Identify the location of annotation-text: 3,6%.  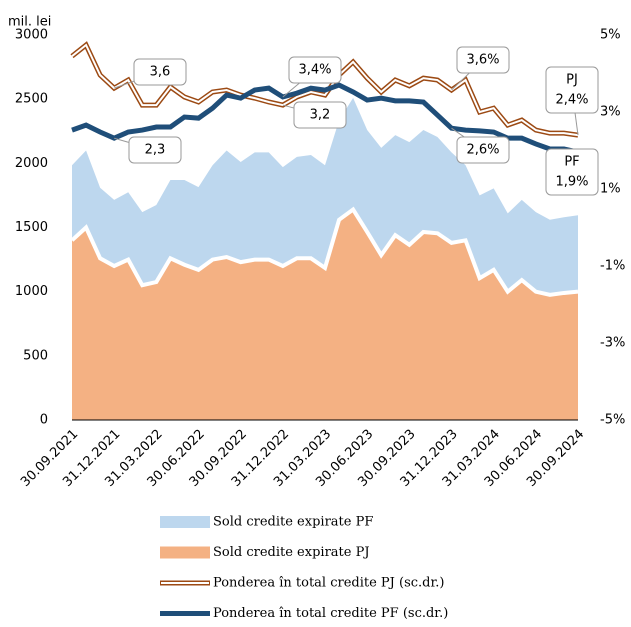
(482, 60).